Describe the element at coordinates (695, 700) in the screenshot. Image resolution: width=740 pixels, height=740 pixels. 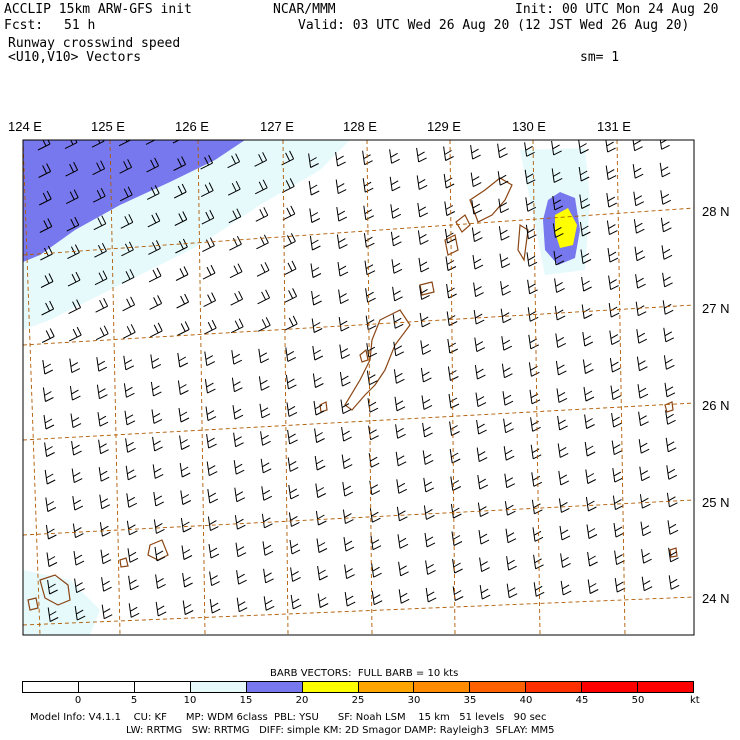
I see `color-scale-unit: kt` at that location.